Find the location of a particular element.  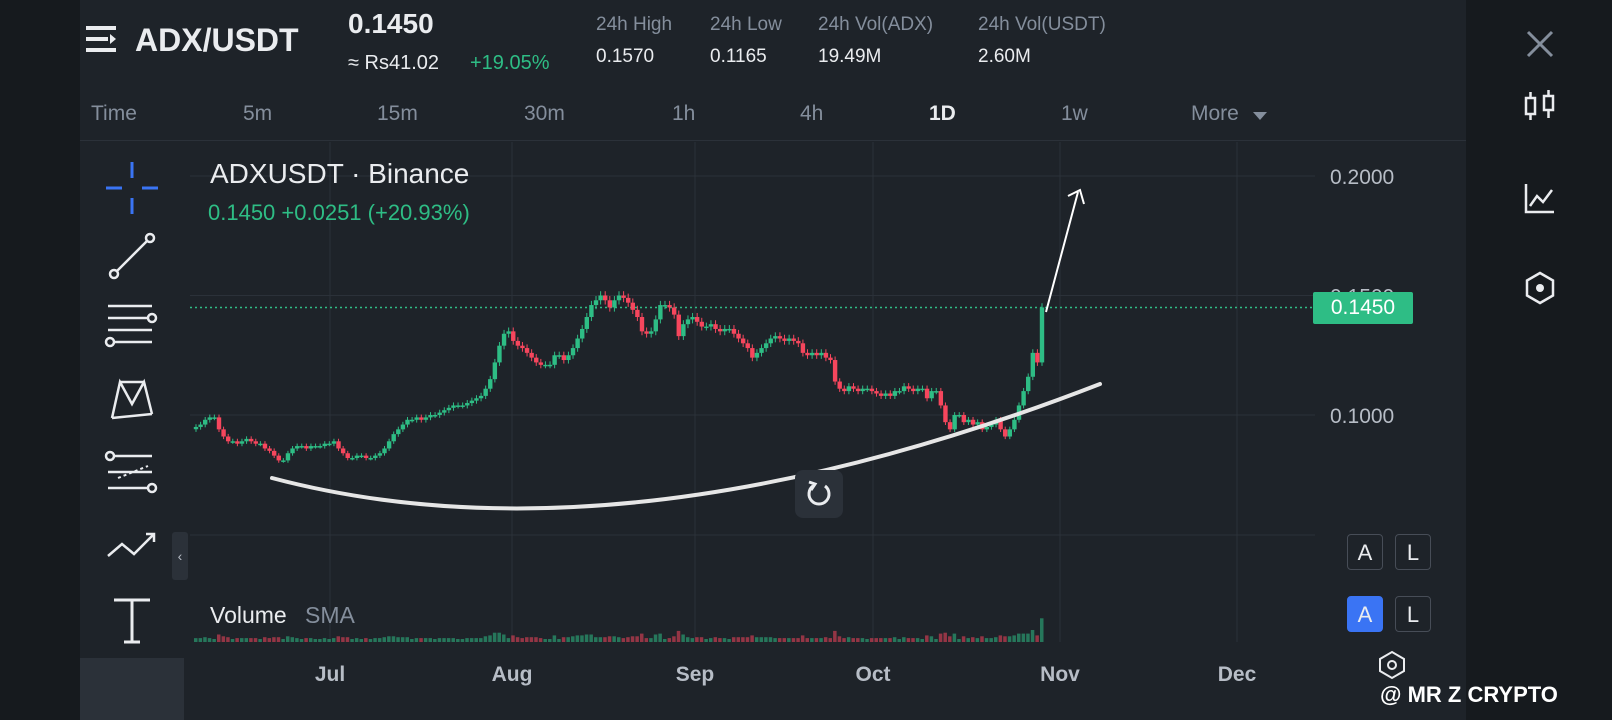

x-tick-label: Nov is located at coordinates (1060, 674).